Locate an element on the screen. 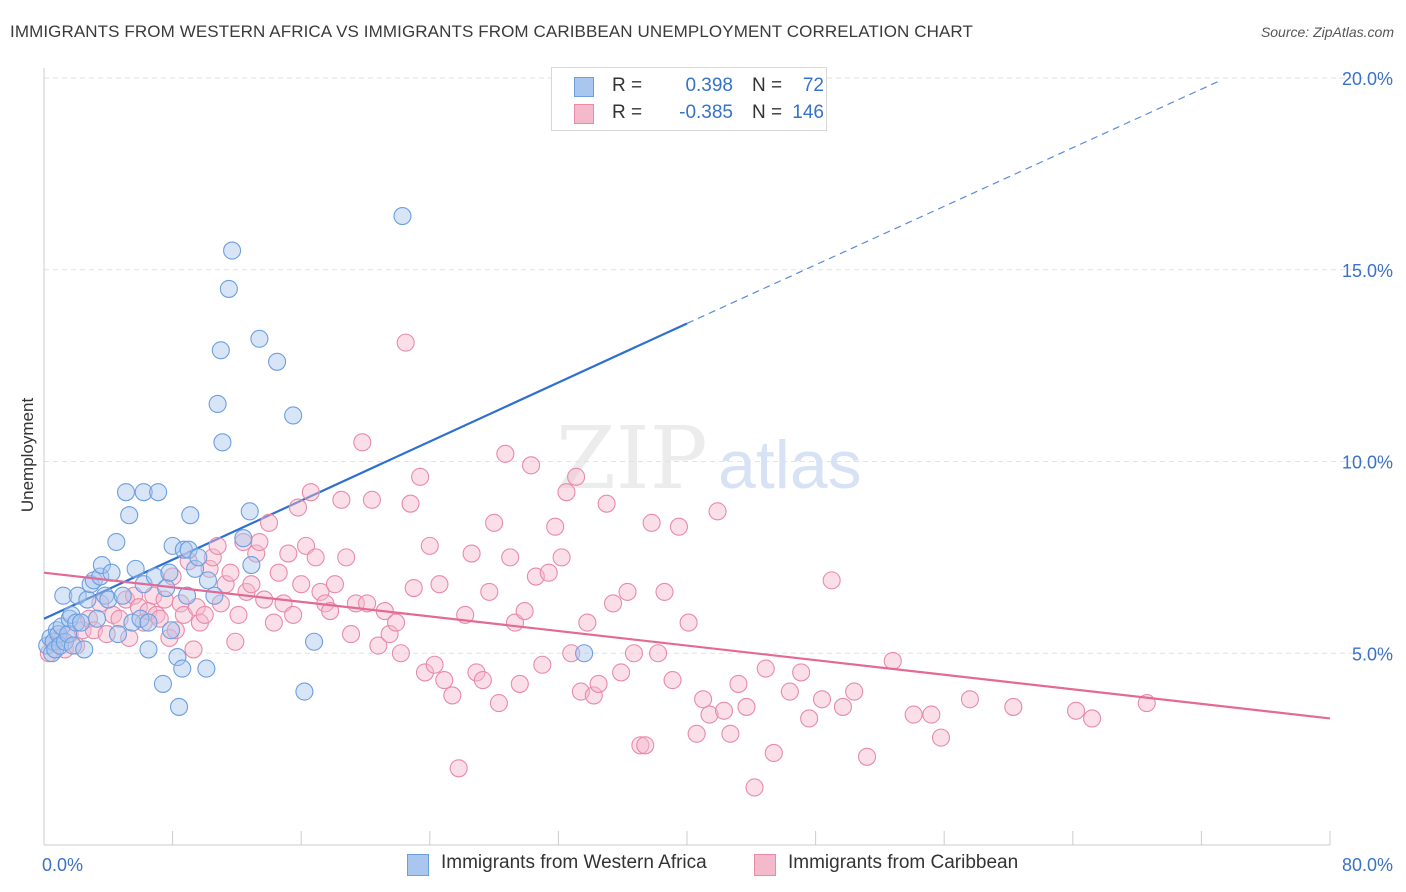  n-value: 146 is located at coordinates (808, 112).